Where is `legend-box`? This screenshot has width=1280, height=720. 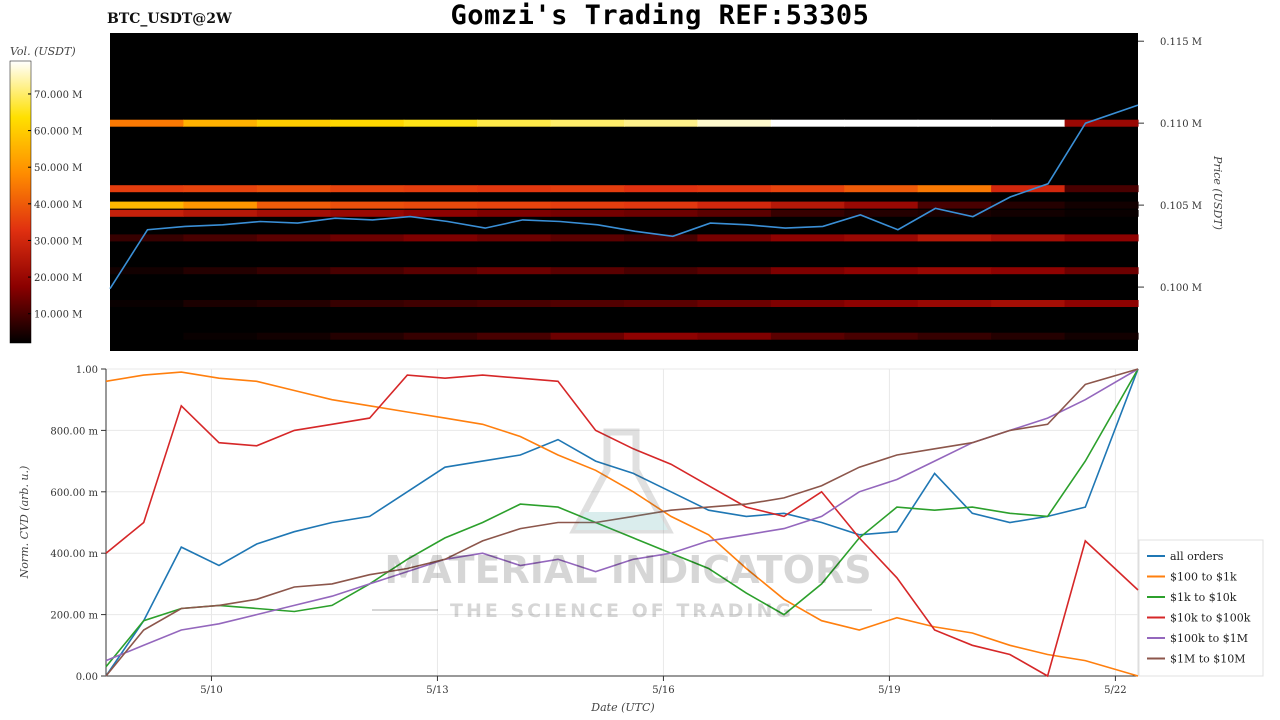 legend-box is located at coordinates (1201, 608).